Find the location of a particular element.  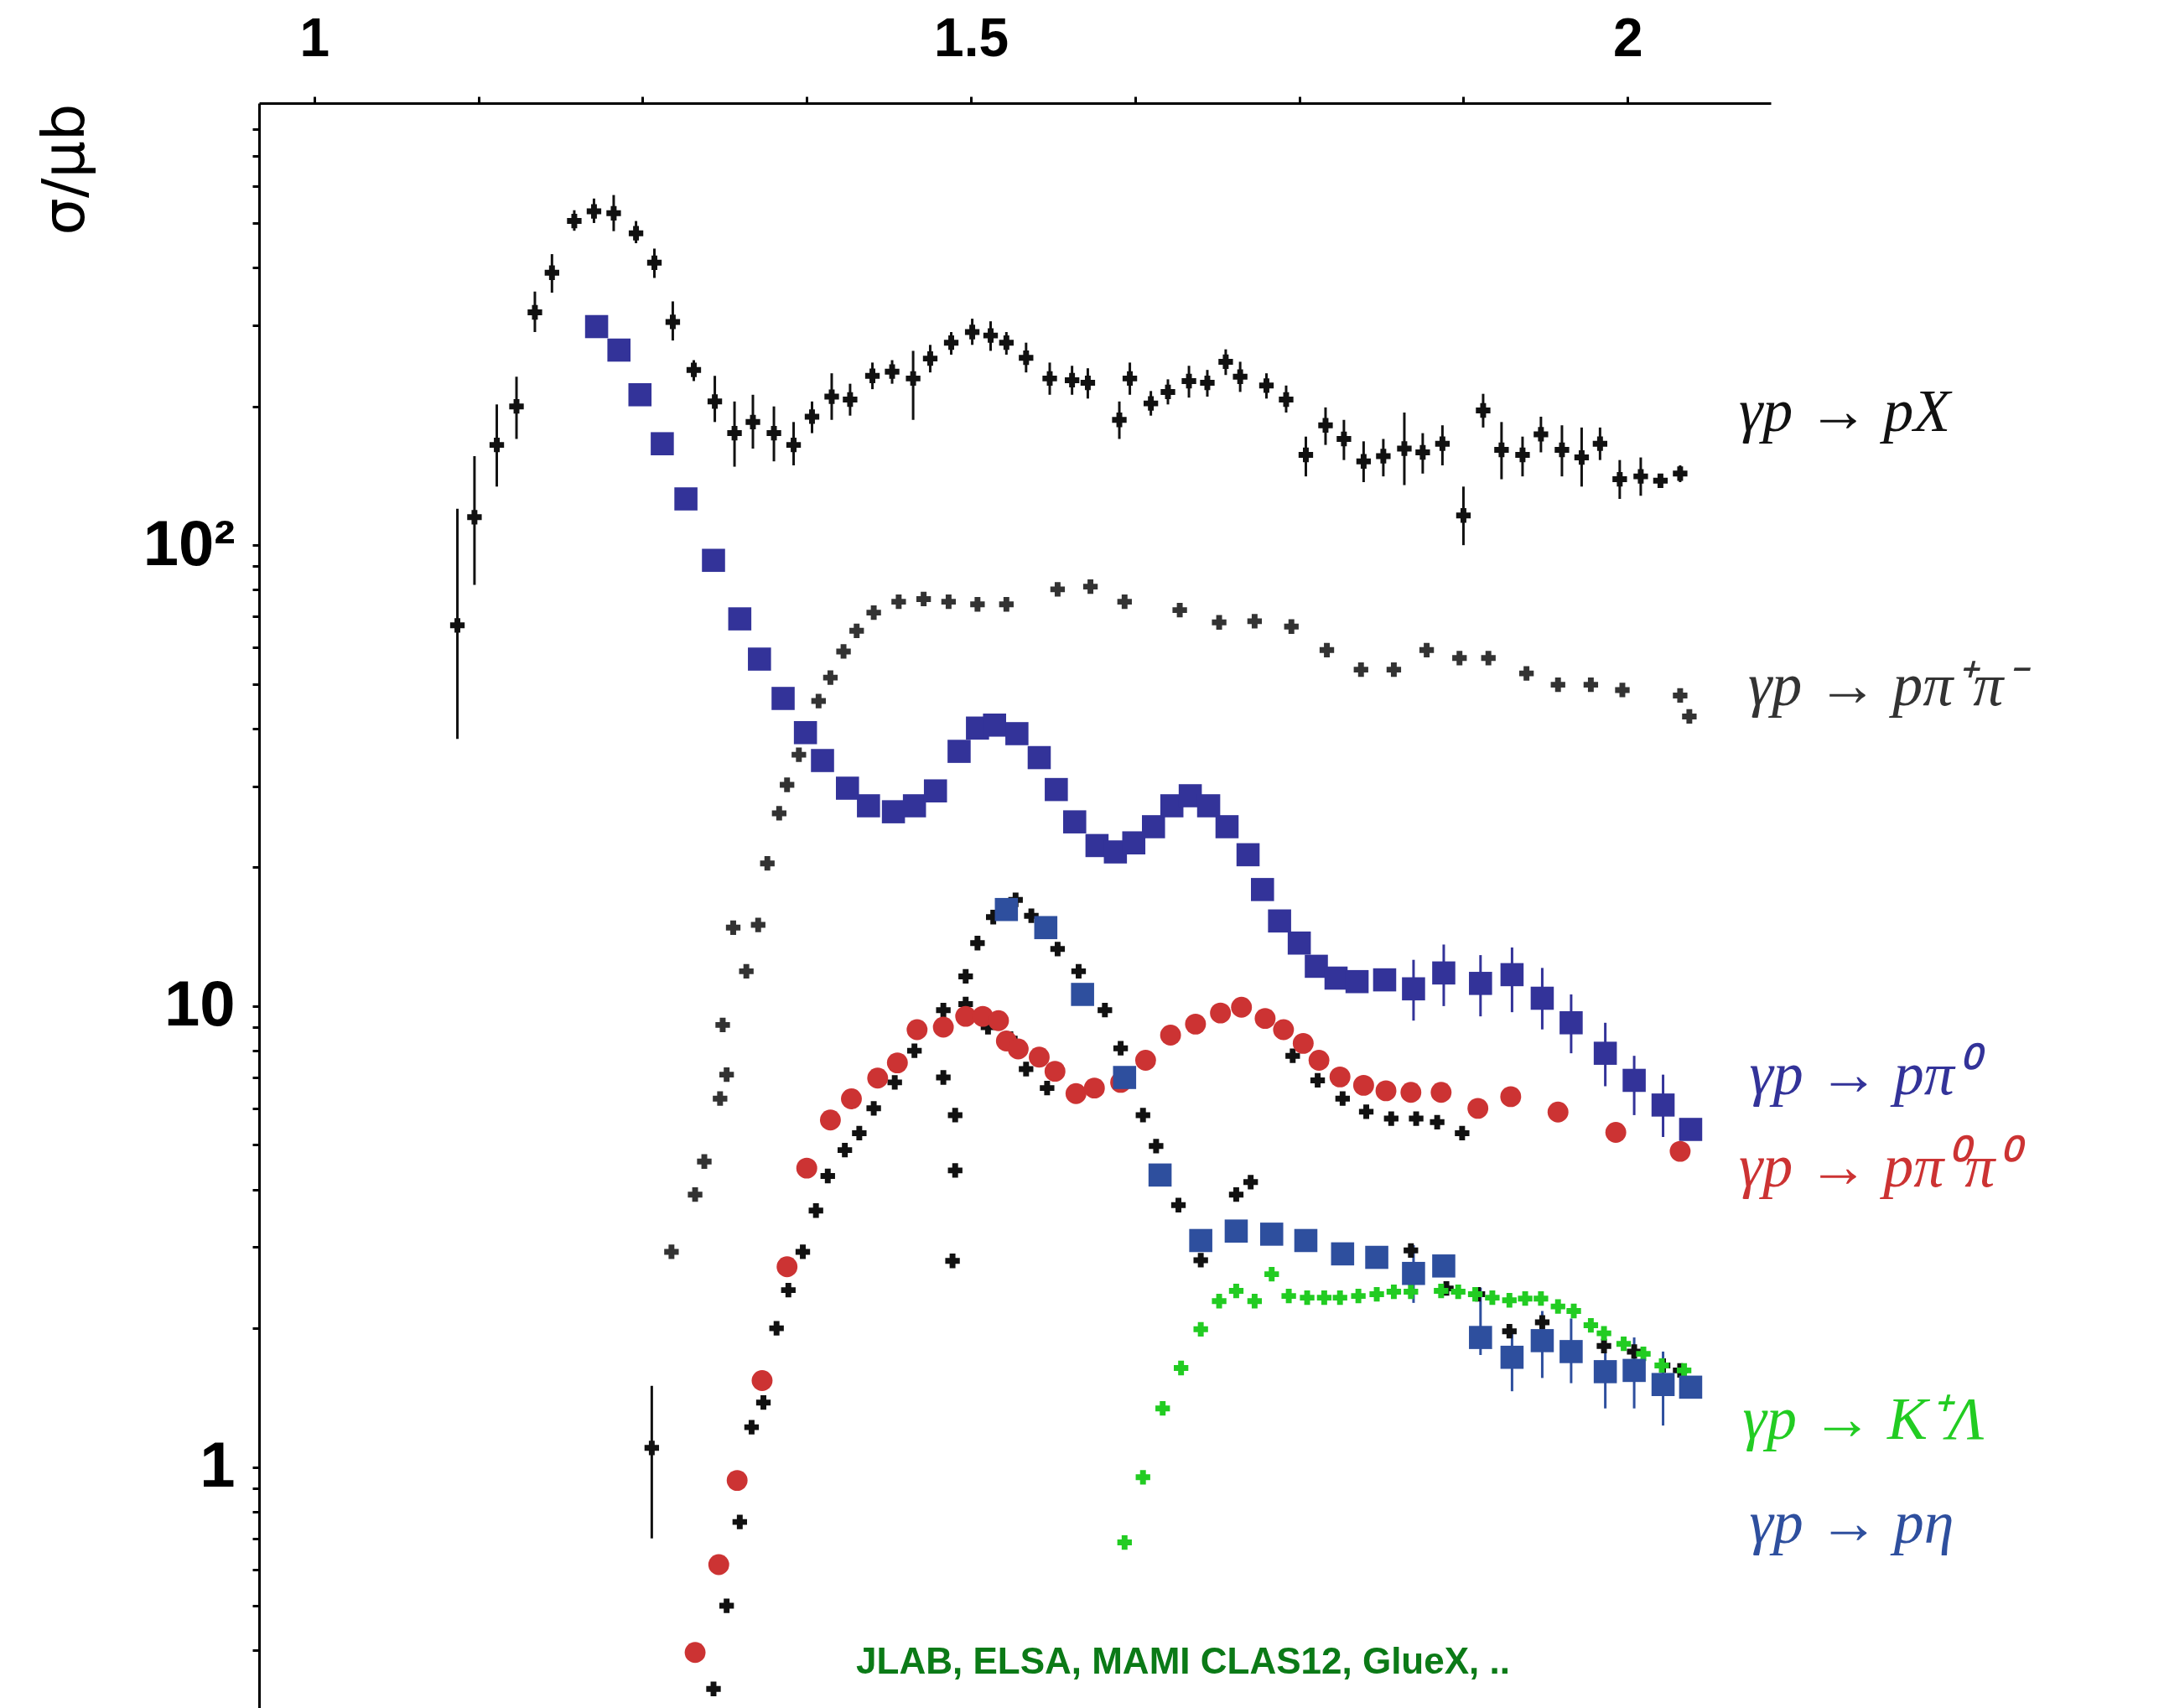

series-label: γp → K⁺Λ is located at coordinates (1864, 1419).